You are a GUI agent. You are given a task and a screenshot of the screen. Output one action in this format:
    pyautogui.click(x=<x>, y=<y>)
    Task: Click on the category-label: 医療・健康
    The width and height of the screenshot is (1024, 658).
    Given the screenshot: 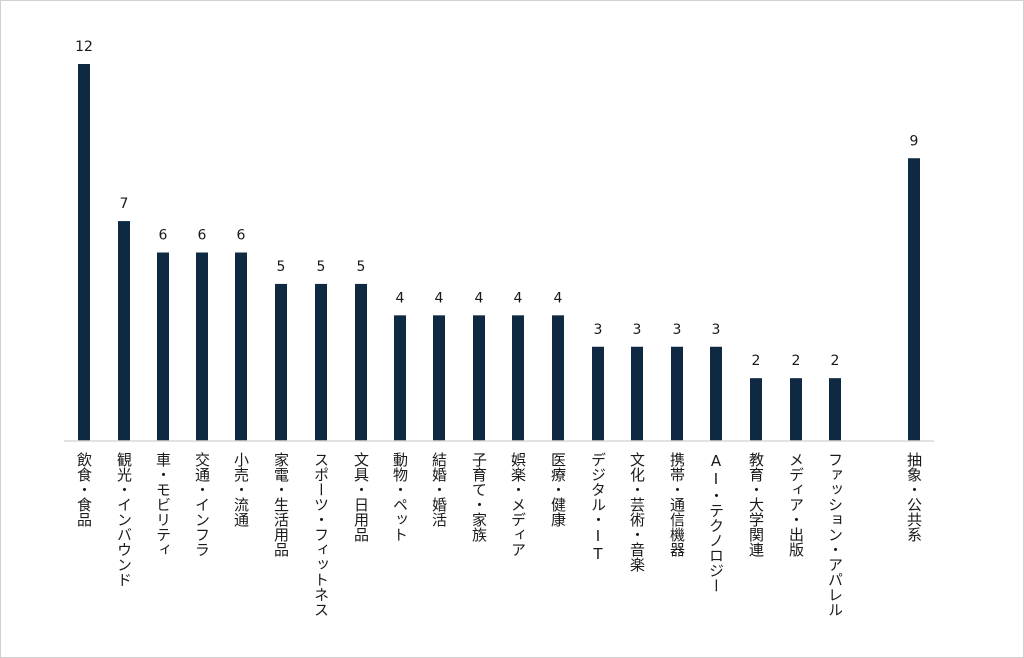 What is the action you would take?
    pyautogui.click(x=558, y=489)
    